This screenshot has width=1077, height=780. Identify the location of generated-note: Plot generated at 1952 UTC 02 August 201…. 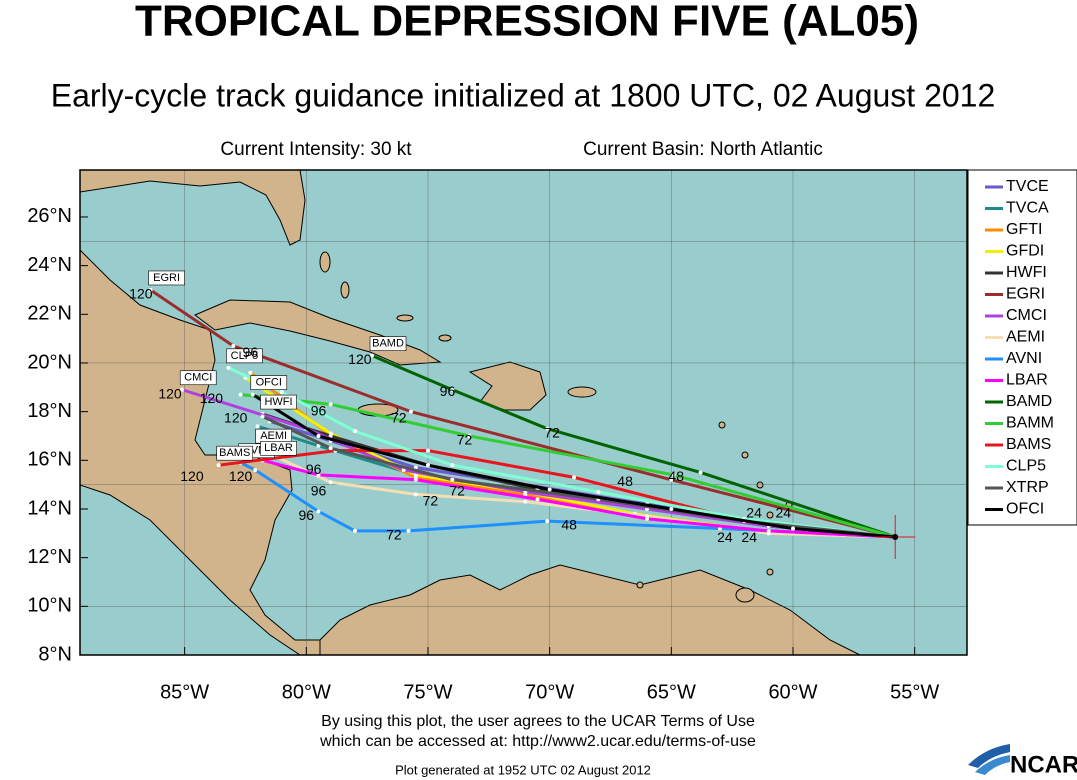
(523, 769).